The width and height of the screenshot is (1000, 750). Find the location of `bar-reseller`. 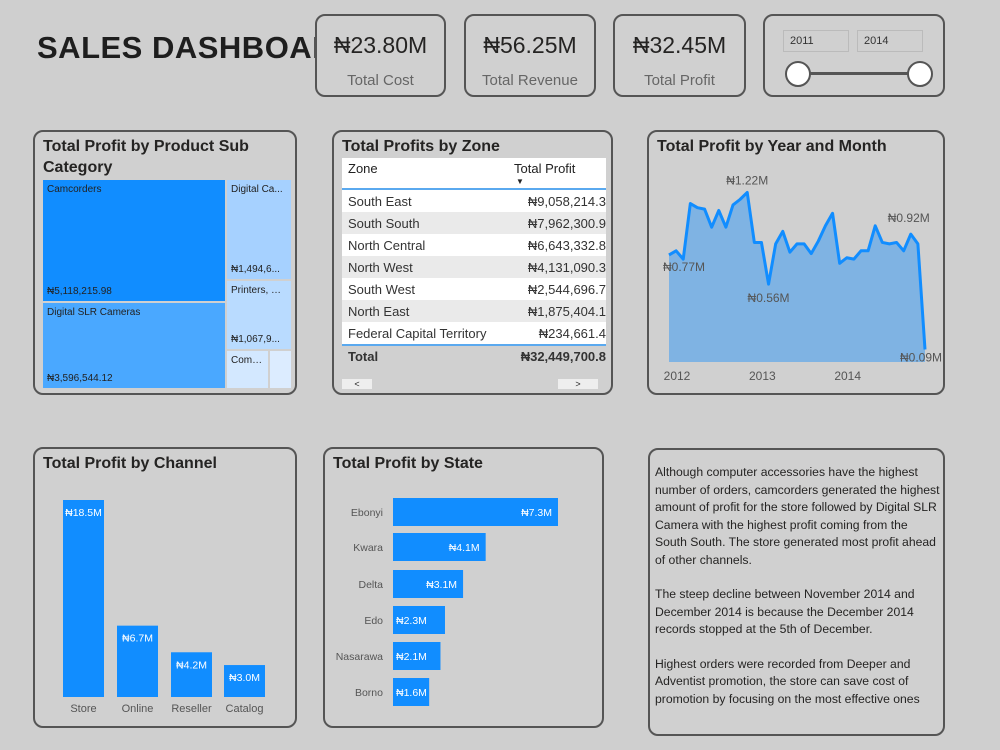

bar-reseller is located at coordinates (191, 674).